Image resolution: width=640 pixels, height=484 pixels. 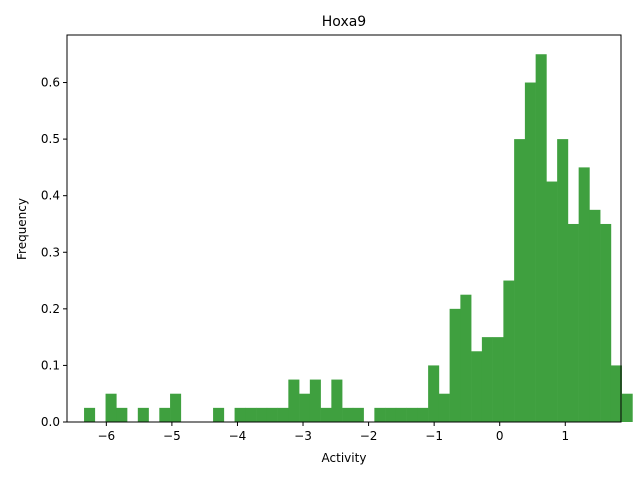 What do you see at coordinates (434, 436) in the screenshot?
I see `x-tick-label: −1` at bounding box center [434, 436].